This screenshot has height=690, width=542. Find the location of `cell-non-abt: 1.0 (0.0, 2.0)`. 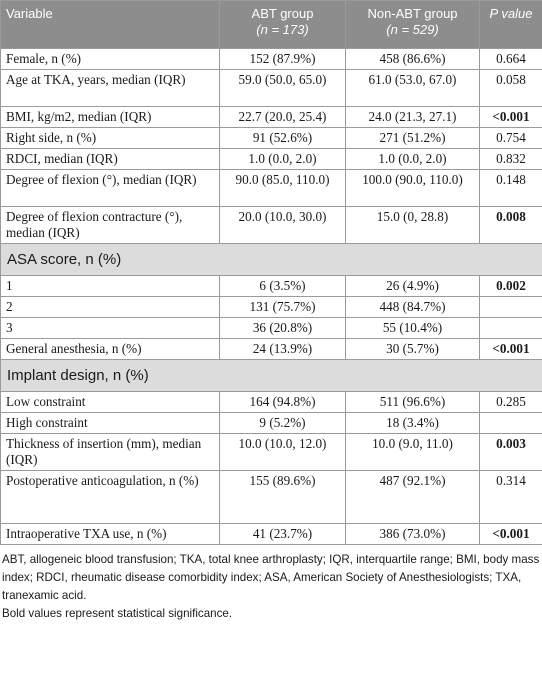

cell-non-abt: 1.0 (0.0, 2.0) is located at coordinates (412, 159).